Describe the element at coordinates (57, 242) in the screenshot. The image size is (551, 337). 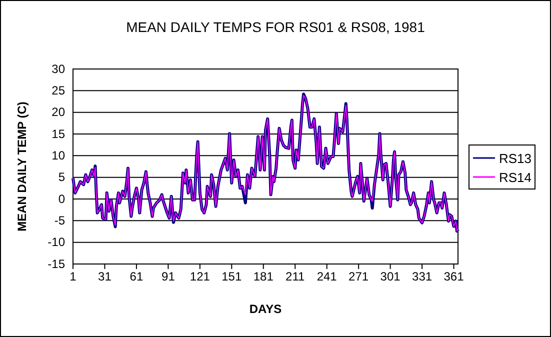
I see `y-tick-label: -10` at that location.